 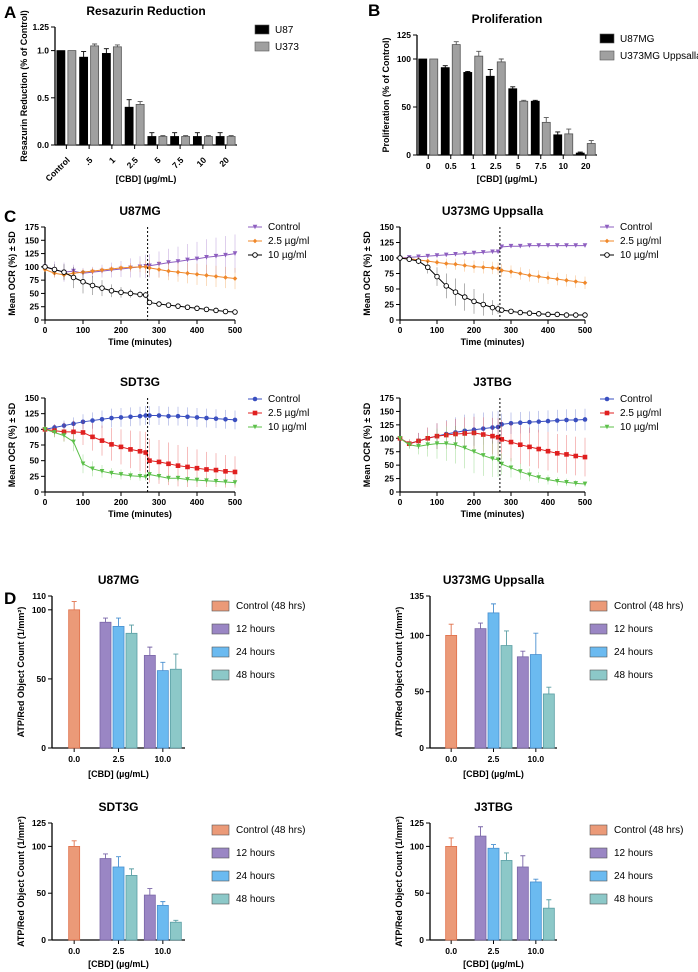 I want to click on bar-12-hours, so click(x=522, y=903).